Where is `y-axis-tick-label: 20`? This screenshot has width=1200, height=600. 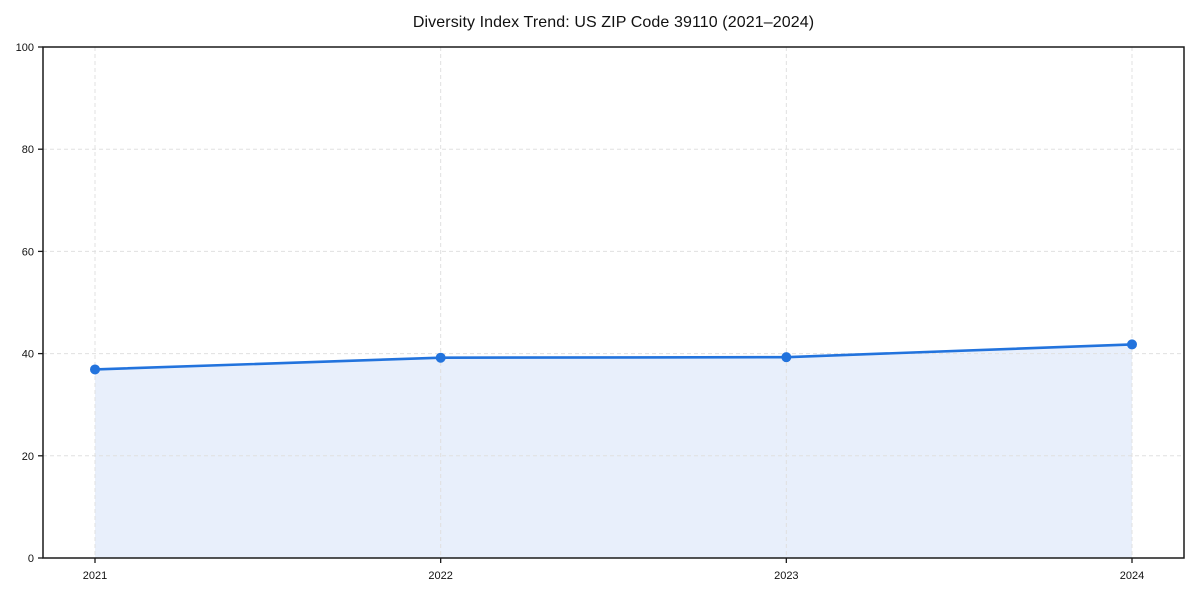
y-axis-tick-label: 20 is located at coordinates (28, 457).